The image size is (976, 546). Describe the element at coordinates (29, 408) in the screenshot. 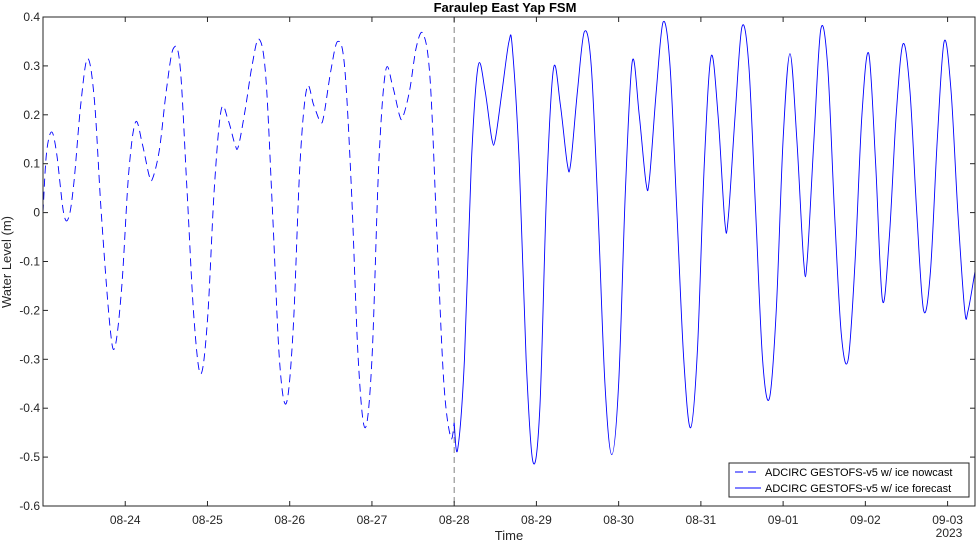

I see `y-tick-label: -0.4` at that location.